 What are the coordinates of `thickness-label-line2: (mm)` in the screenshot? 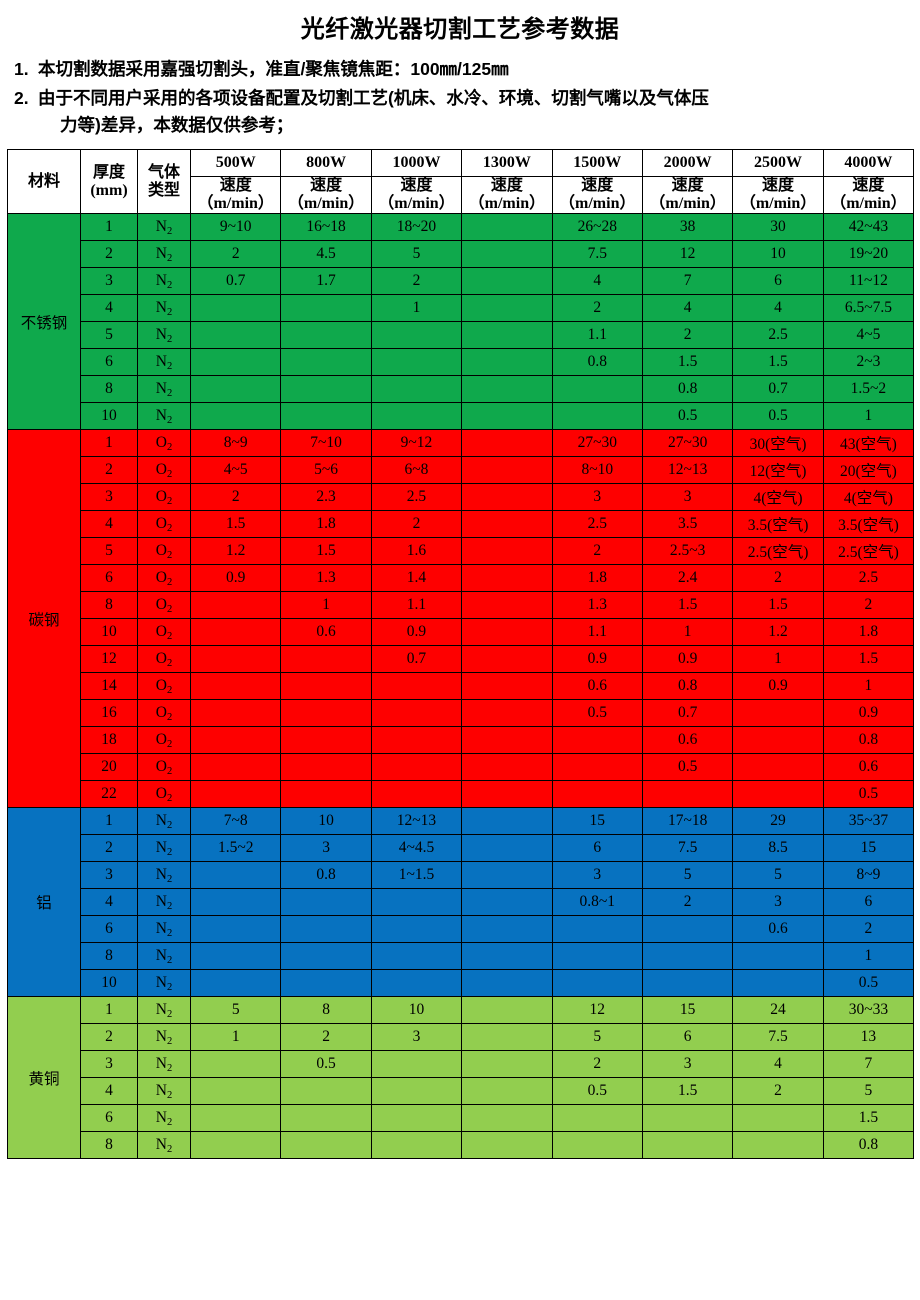 It's located at (109, 190).